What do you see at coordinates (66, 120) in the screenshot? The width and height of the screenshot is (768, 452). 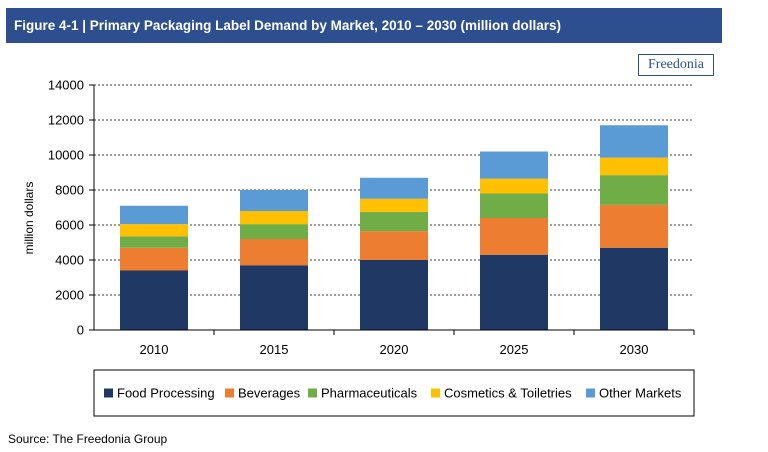 I see `y-tick-label: 12000` at bounding box center [66, 120].